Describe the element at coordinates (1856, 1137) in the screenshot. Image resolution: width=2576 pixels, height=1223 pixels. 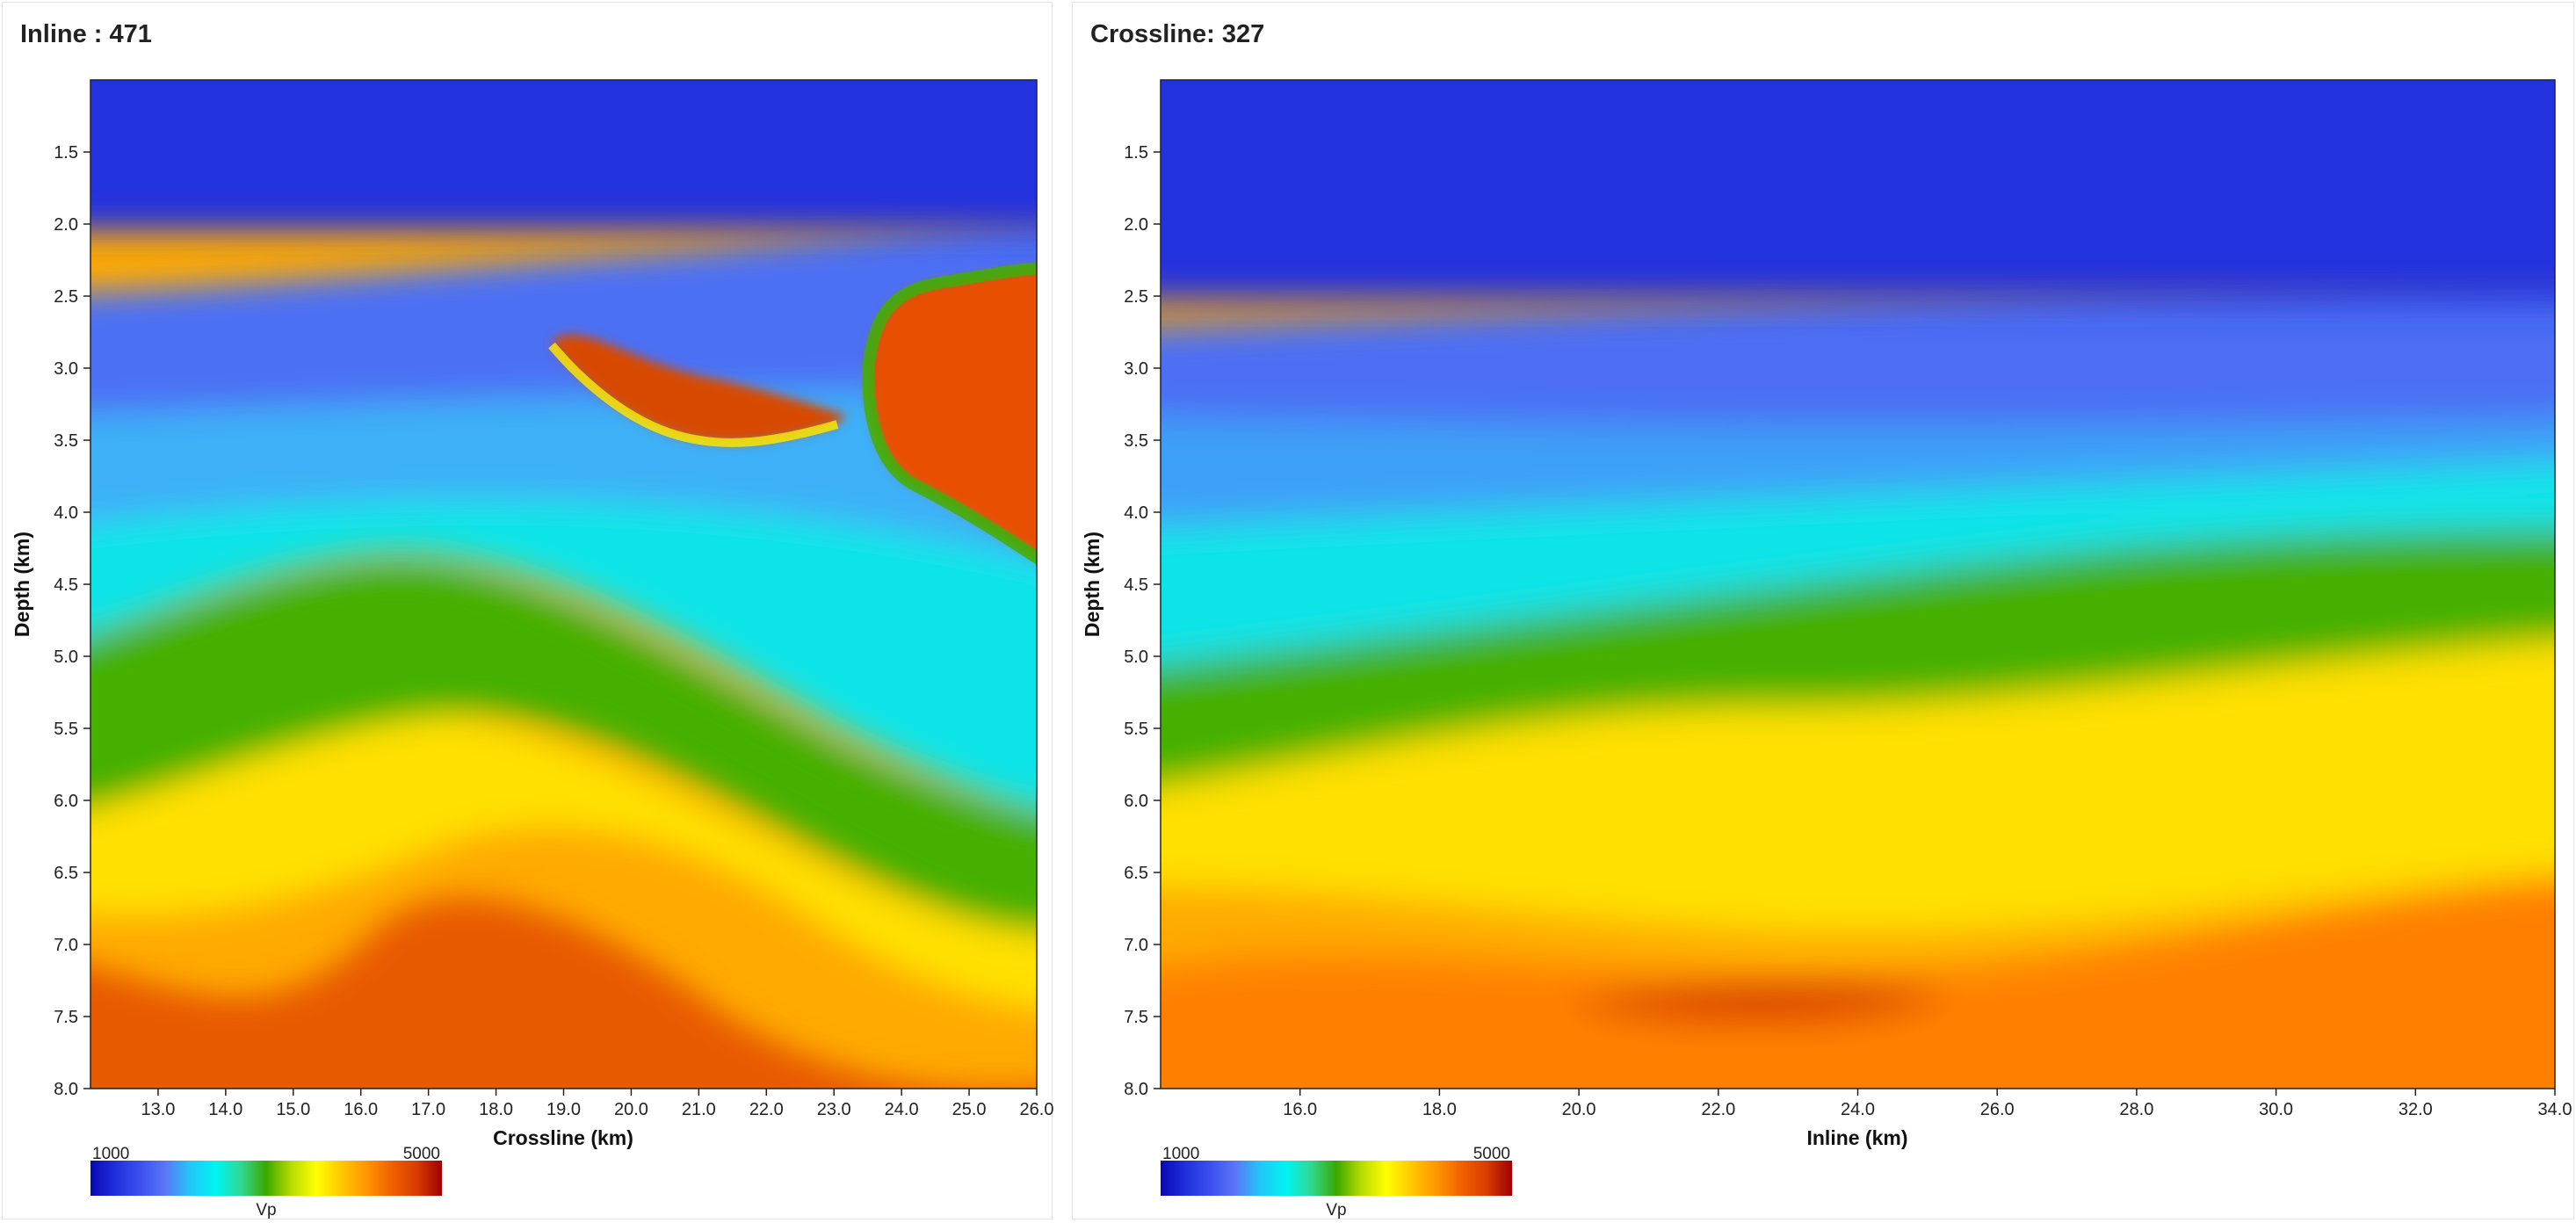
I see `x-axis-title: Inline (km)` at that location.